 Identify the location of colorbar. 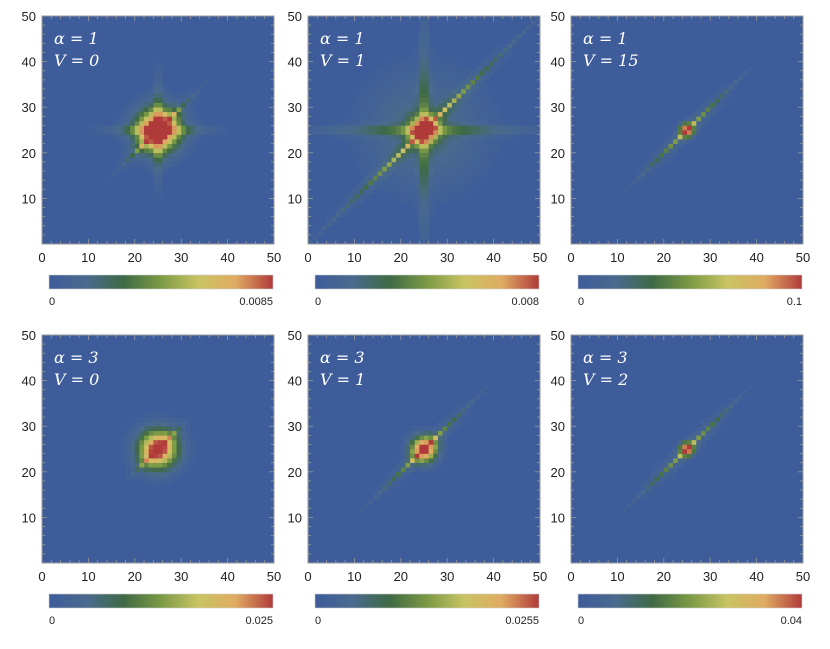
(161, 601).